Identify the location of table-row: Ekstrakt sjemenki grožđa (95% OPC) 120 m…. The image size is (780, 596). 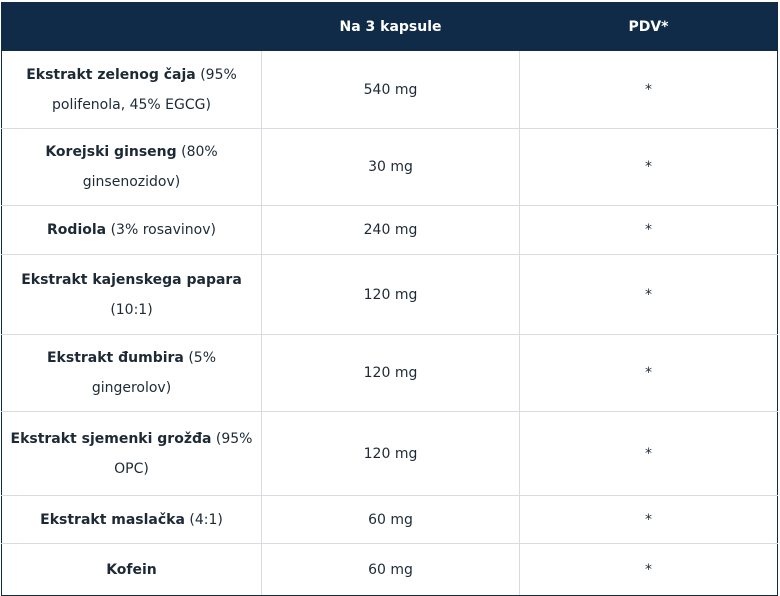
(389, 453).